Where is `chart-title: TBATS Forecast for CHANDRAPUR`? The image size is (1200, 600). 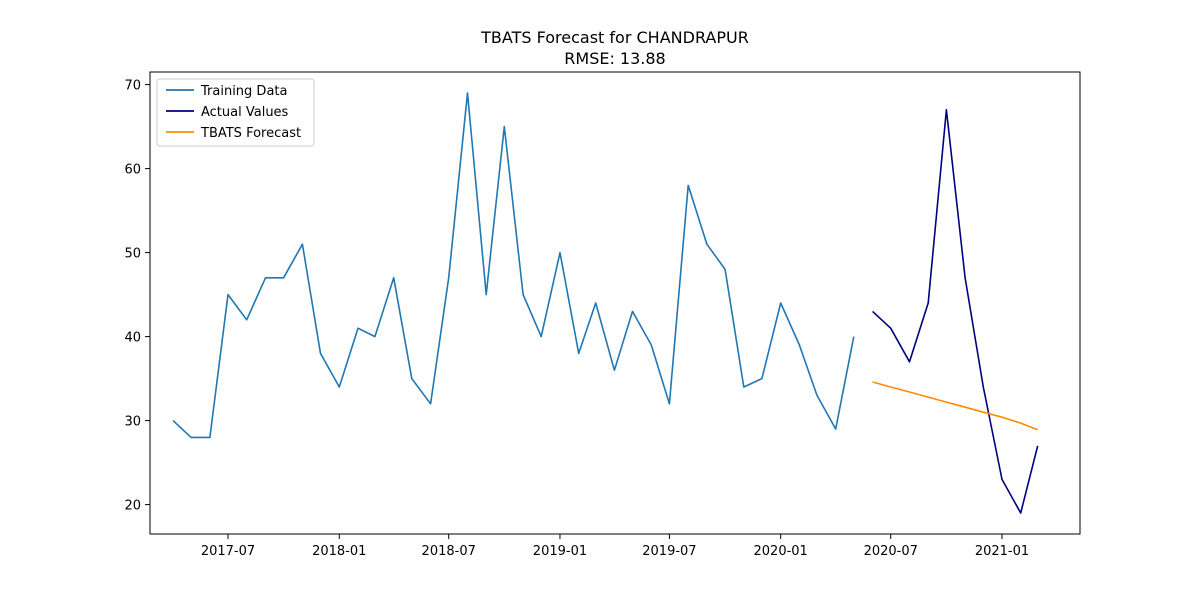 chart-title: TBATS Forecast for CHANDRAPUR is located at coordinates (614, 37).